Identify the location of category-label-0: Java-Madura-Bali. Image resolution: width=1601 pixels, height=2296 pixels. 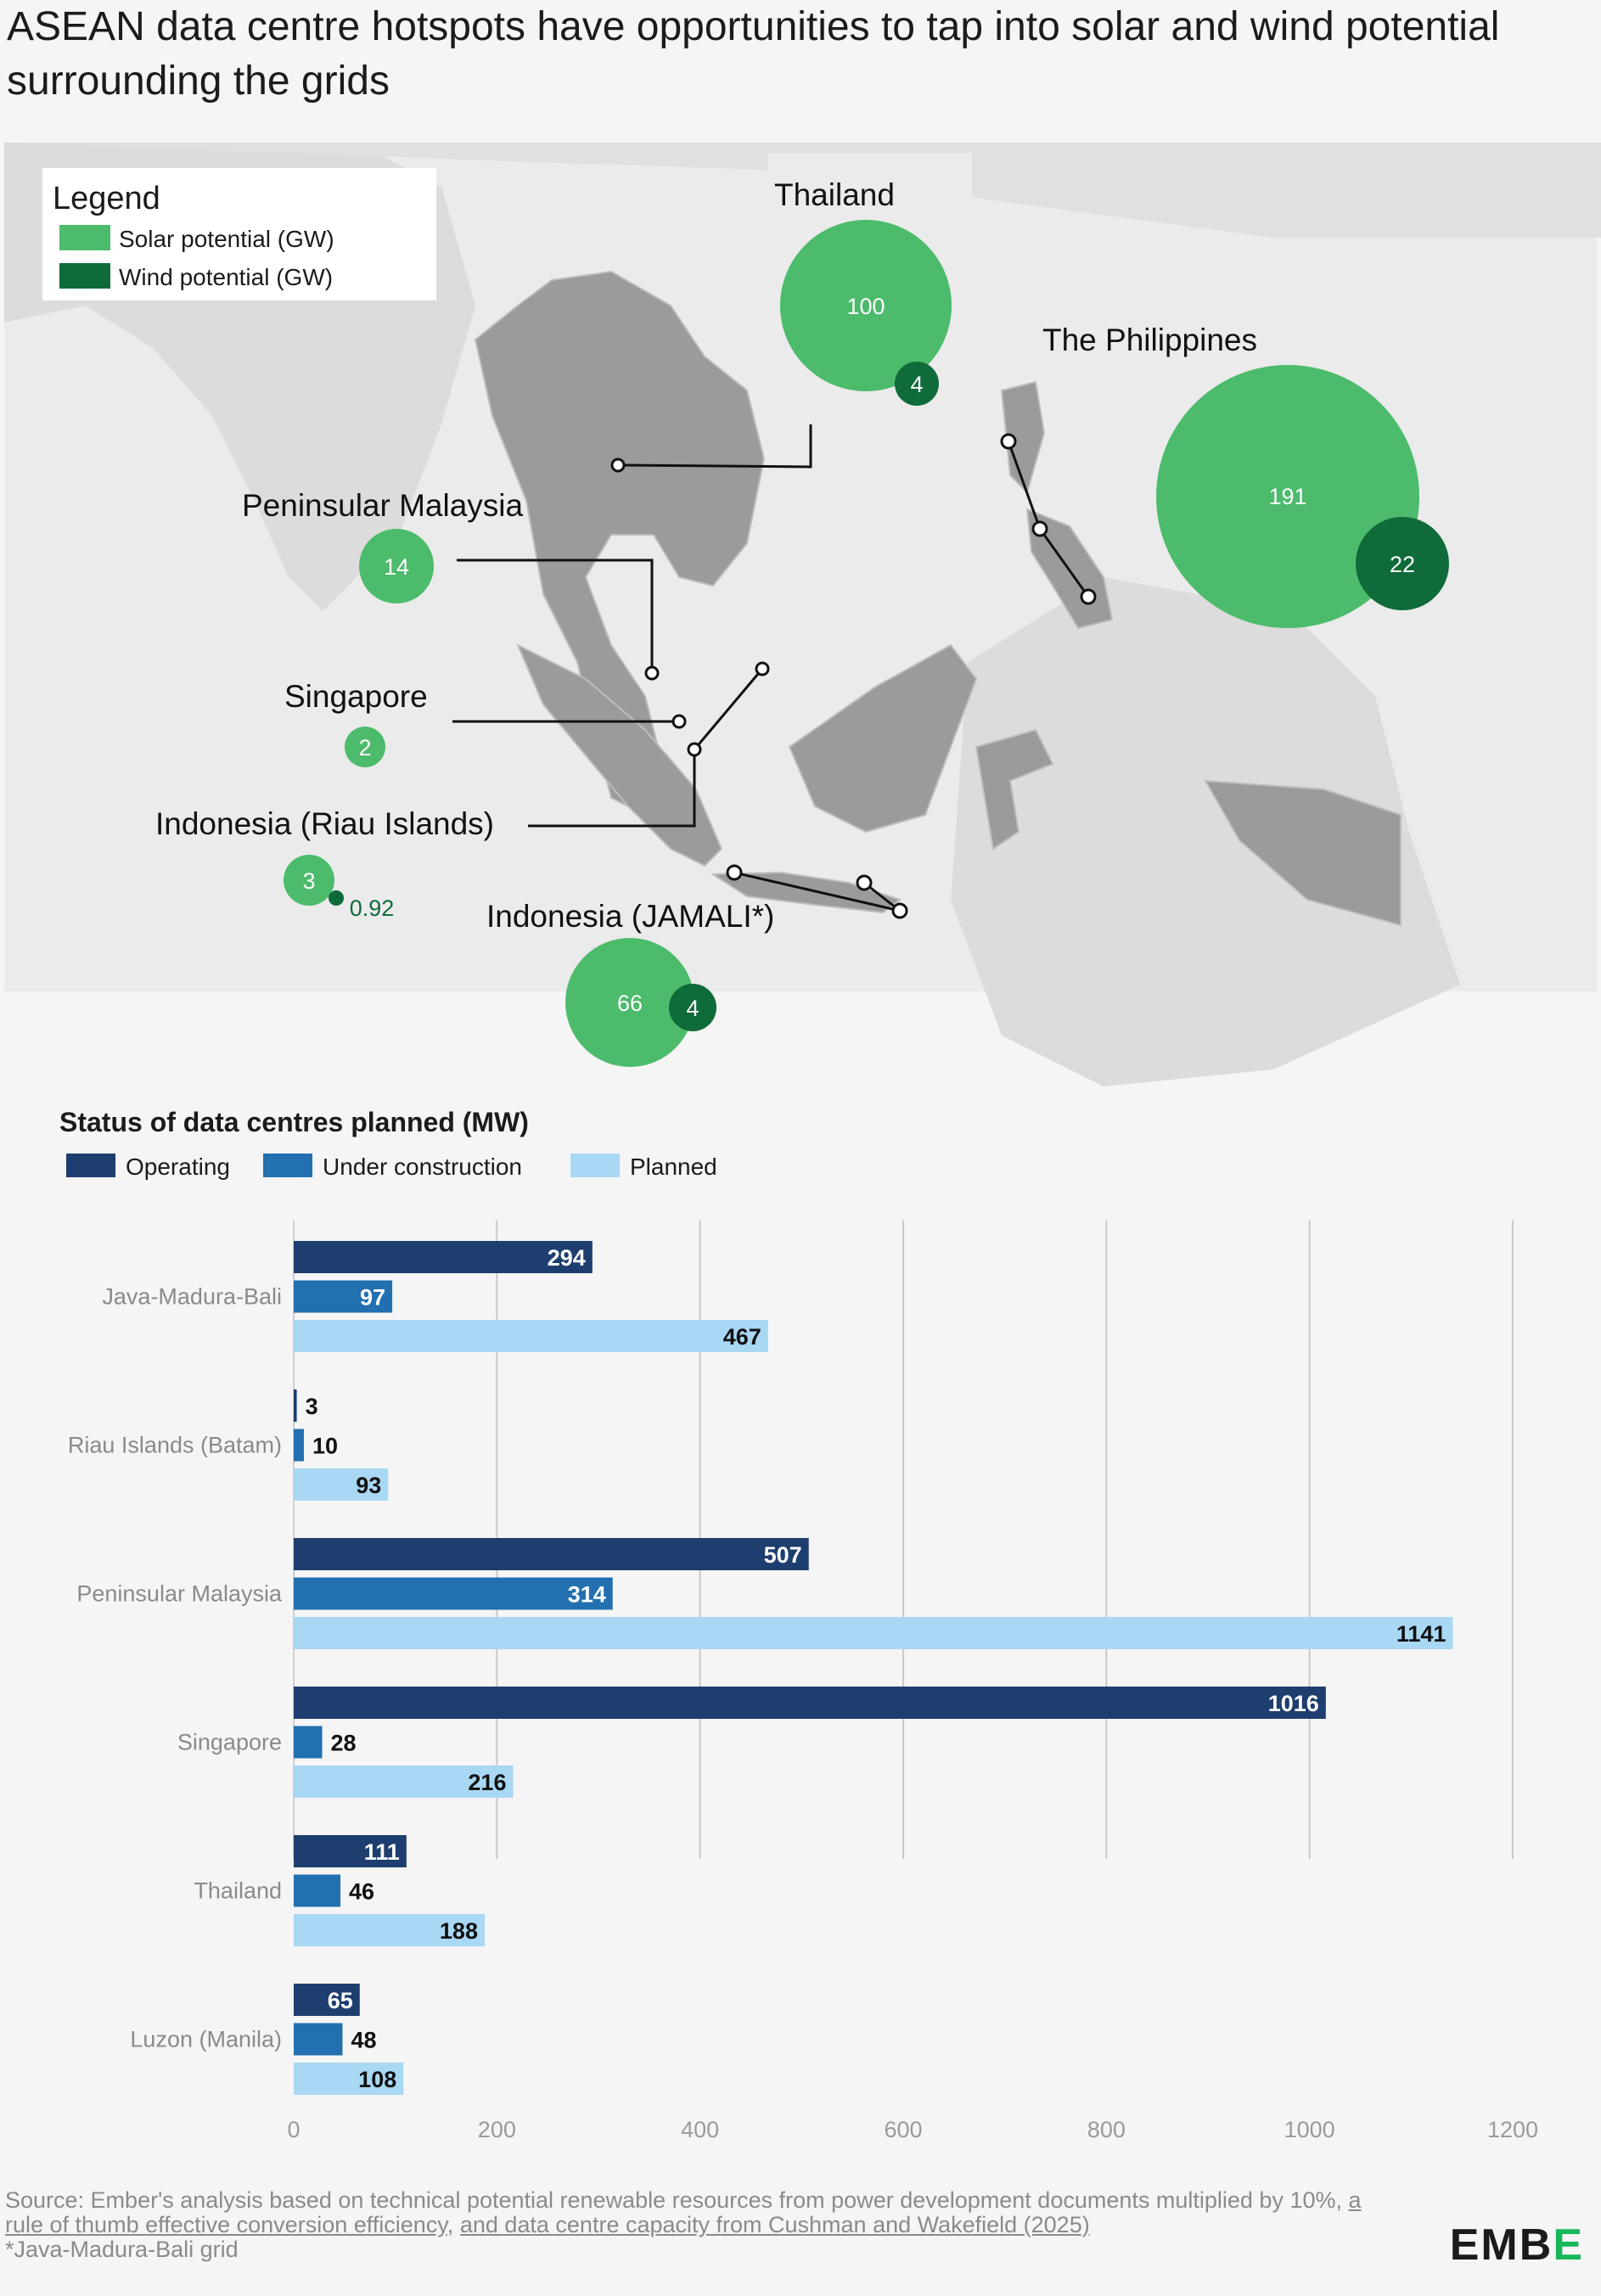
(192, 1297).